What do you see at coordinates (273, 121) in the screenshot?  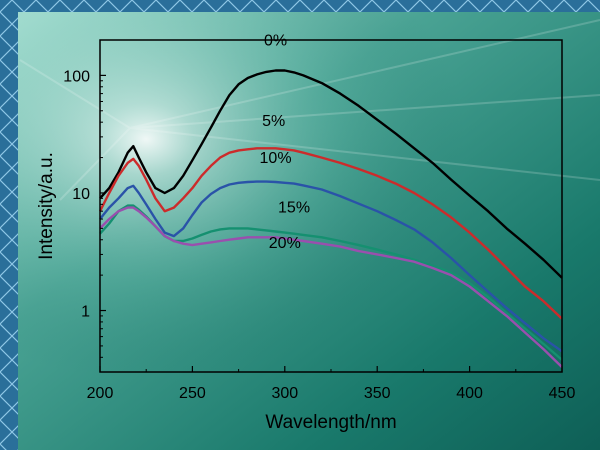 I see `series-label: 5%` at bounding box center [273, 121].